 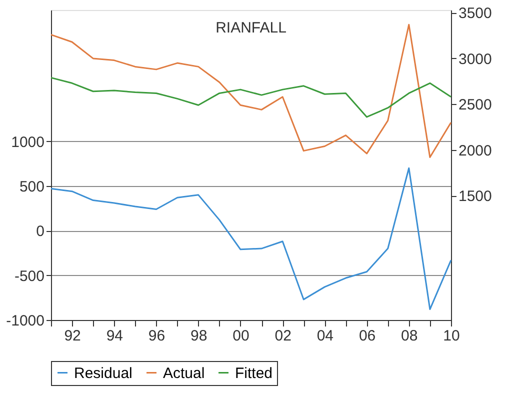 What do you see at coordinates (409, 336) in the screenshot?
I see `x-tick-label: 08` at bounding box center [409, 336].